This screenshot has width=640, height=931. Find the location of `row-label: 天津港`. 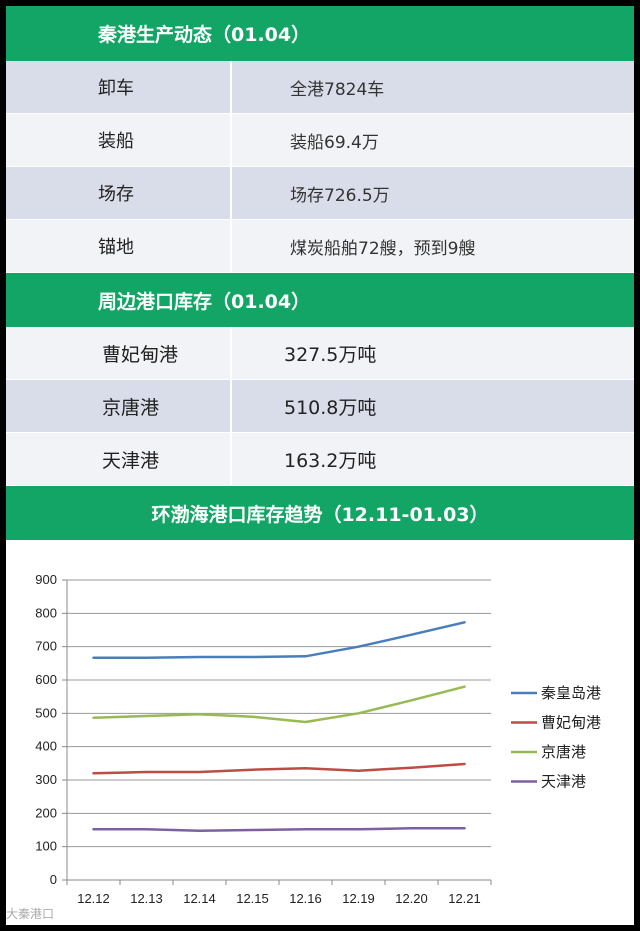

row-label: 天津港 is located at coordinates (119, 459).